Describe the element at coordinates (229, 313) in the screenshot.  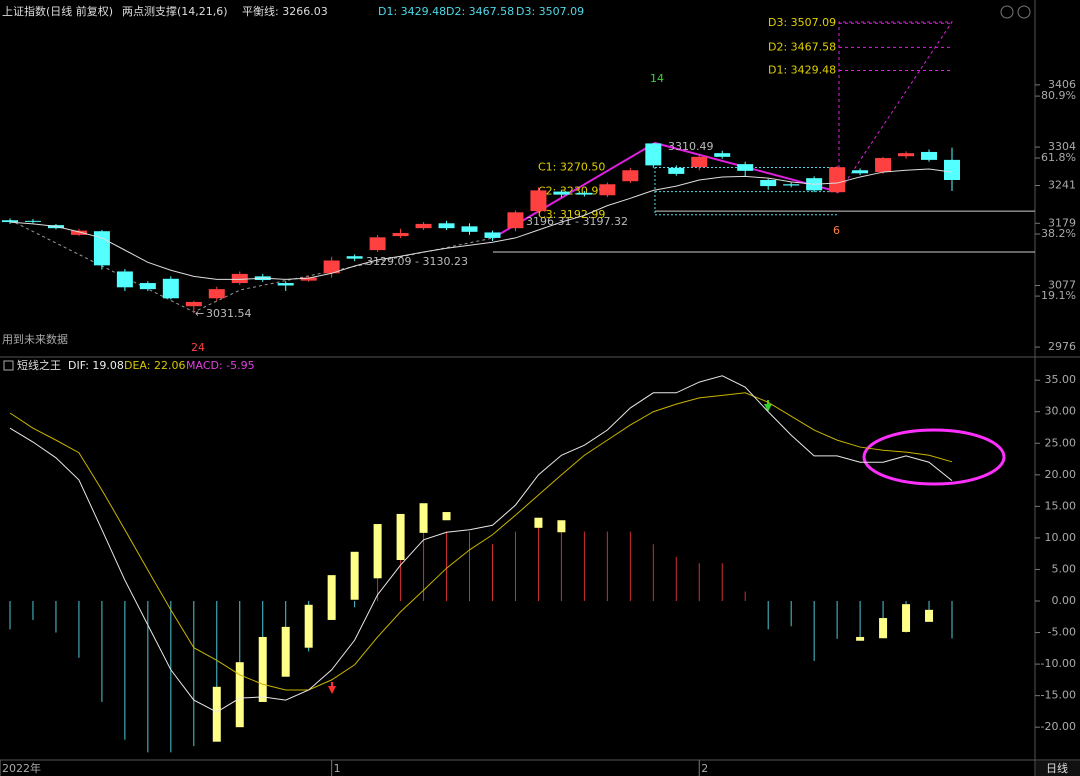
I see `annotation: 3031.54` at that location.